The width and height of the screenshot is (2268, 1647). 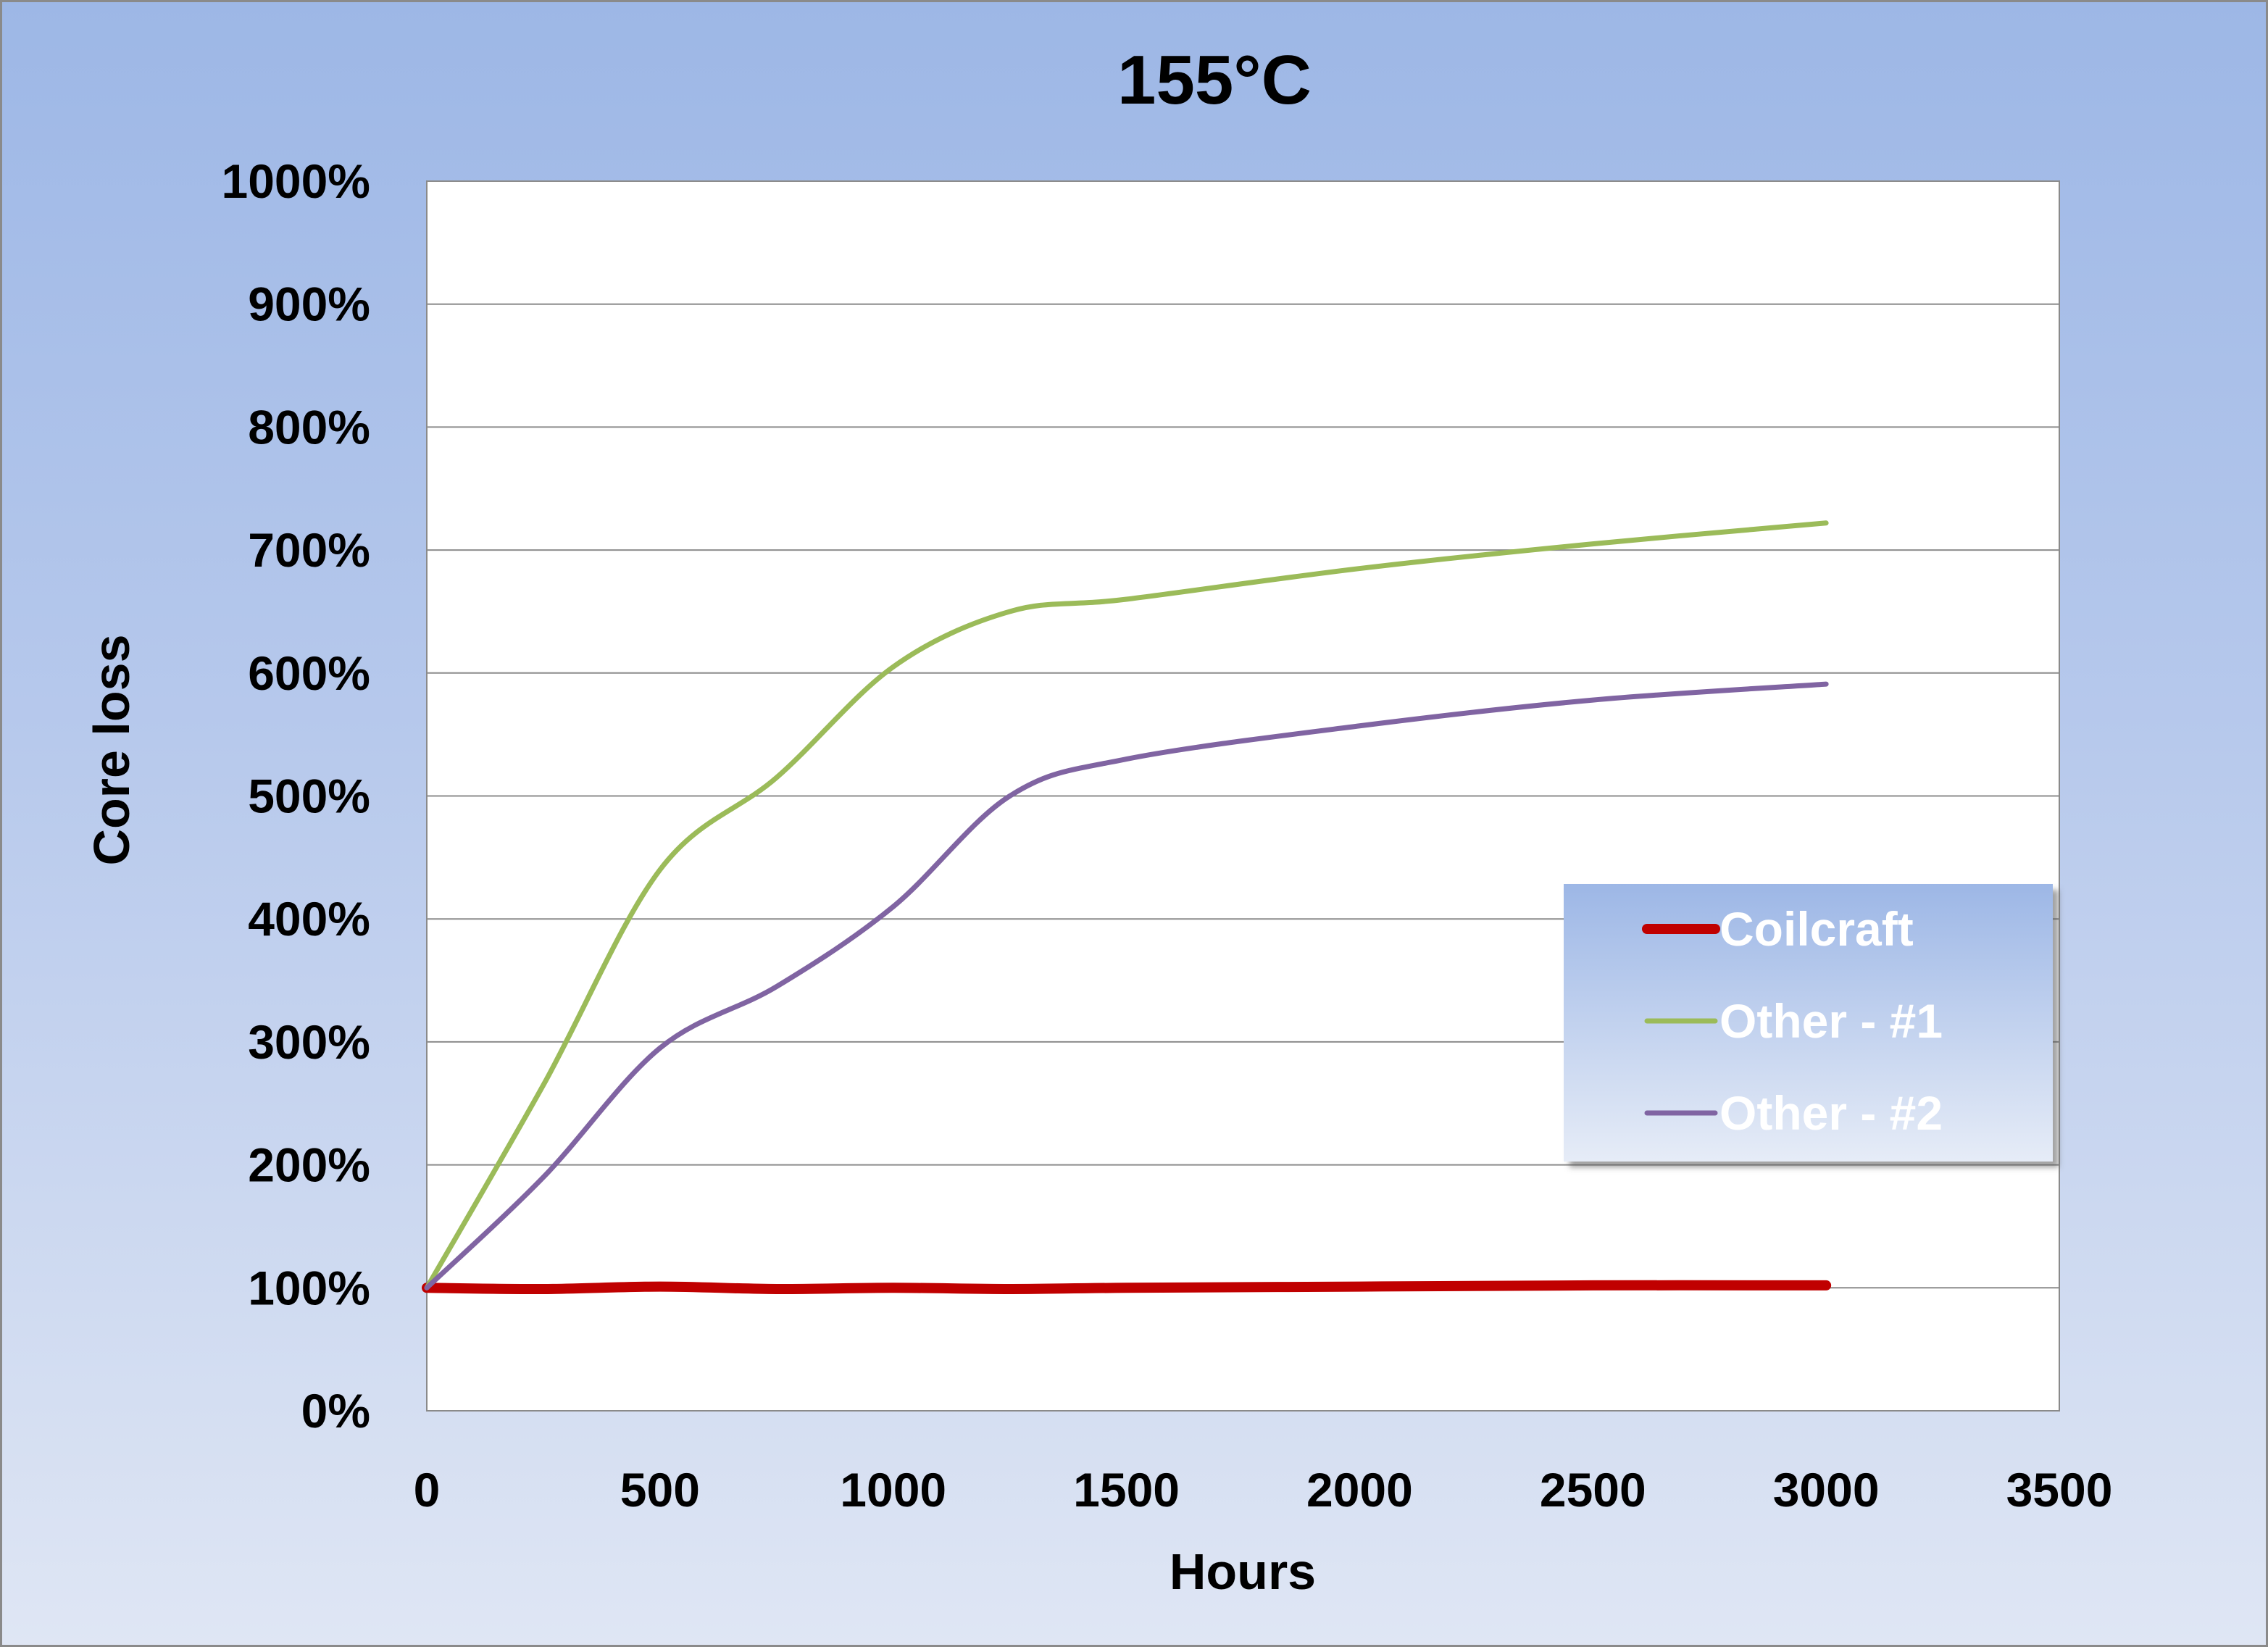 I want to click on y-tick-label: 200%, so click(x=309, y=1165).